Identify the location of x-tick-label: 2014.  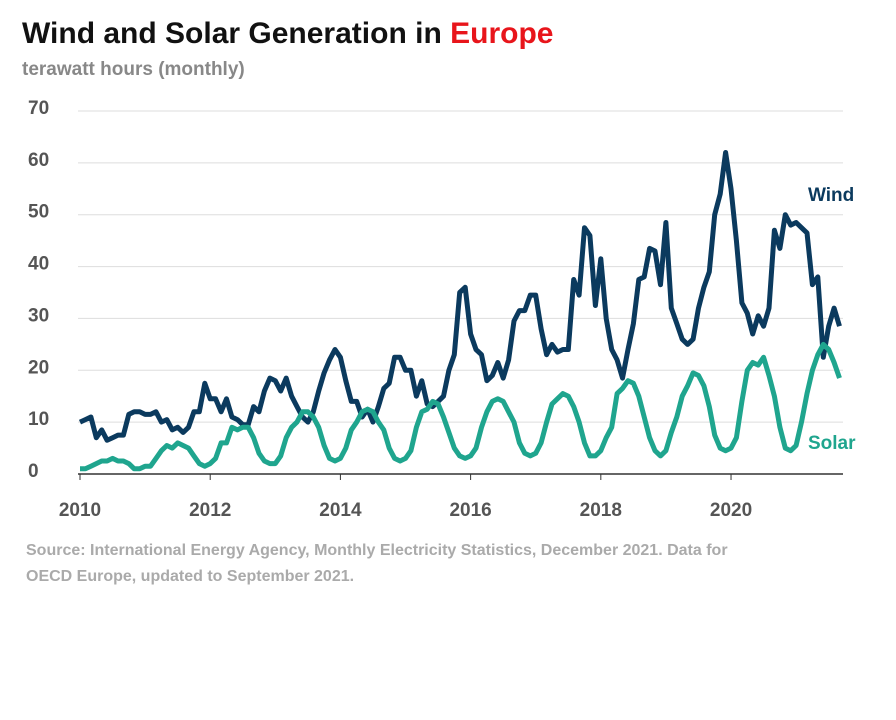
(340, 510).